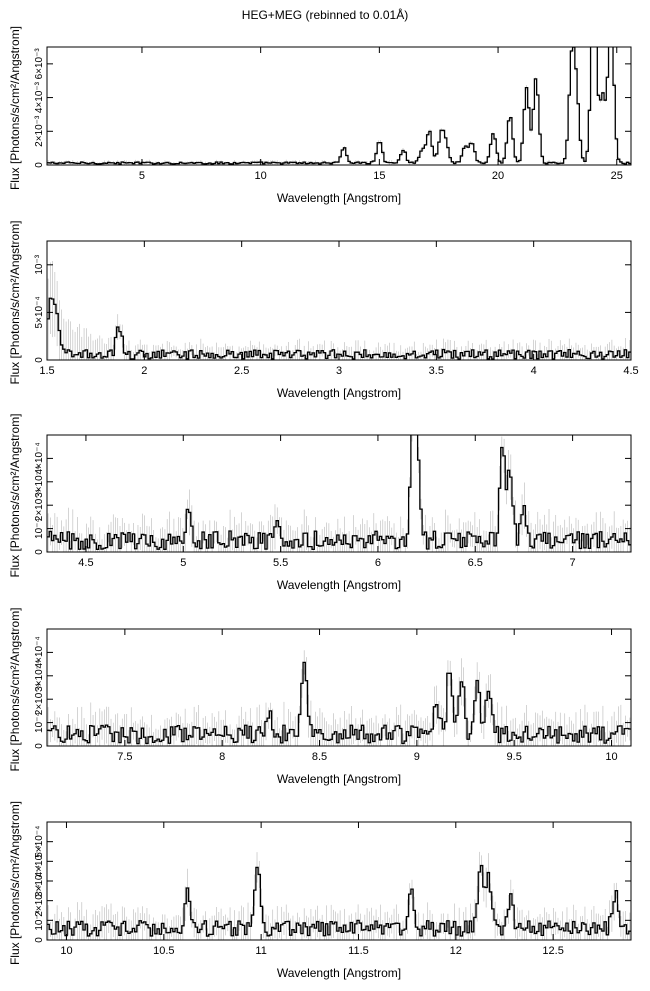  I want to click on x-tick-label: 4, so click(534, 371).